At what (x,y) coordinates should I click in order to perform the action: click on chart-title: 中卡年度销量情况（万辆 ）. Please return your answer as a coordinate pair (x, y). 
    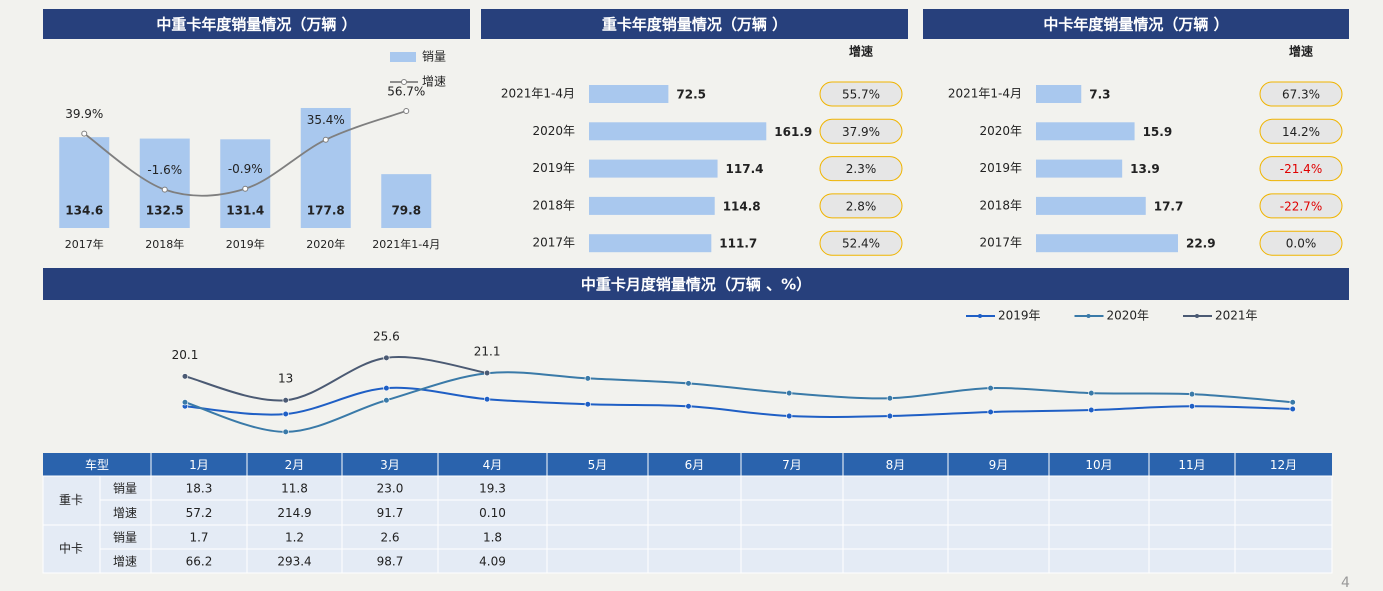
    Looking at the image, I should click on (1135, 25).